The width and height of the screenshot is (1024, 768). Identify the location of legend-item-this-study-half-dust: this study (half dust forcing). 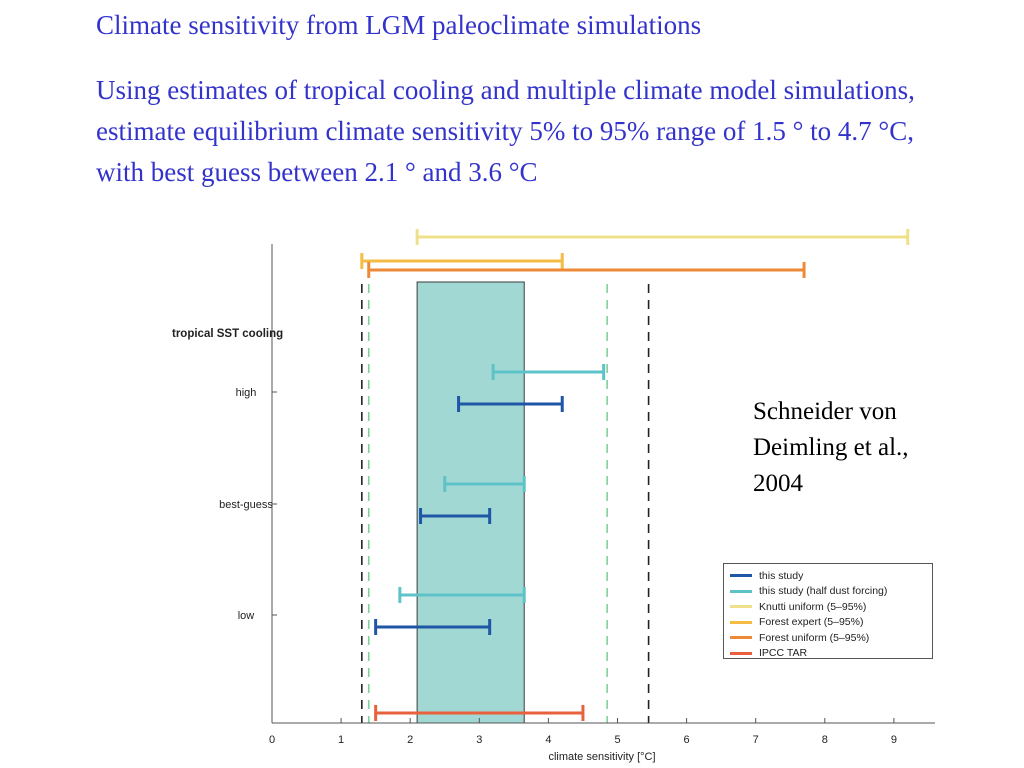
(831, 592).